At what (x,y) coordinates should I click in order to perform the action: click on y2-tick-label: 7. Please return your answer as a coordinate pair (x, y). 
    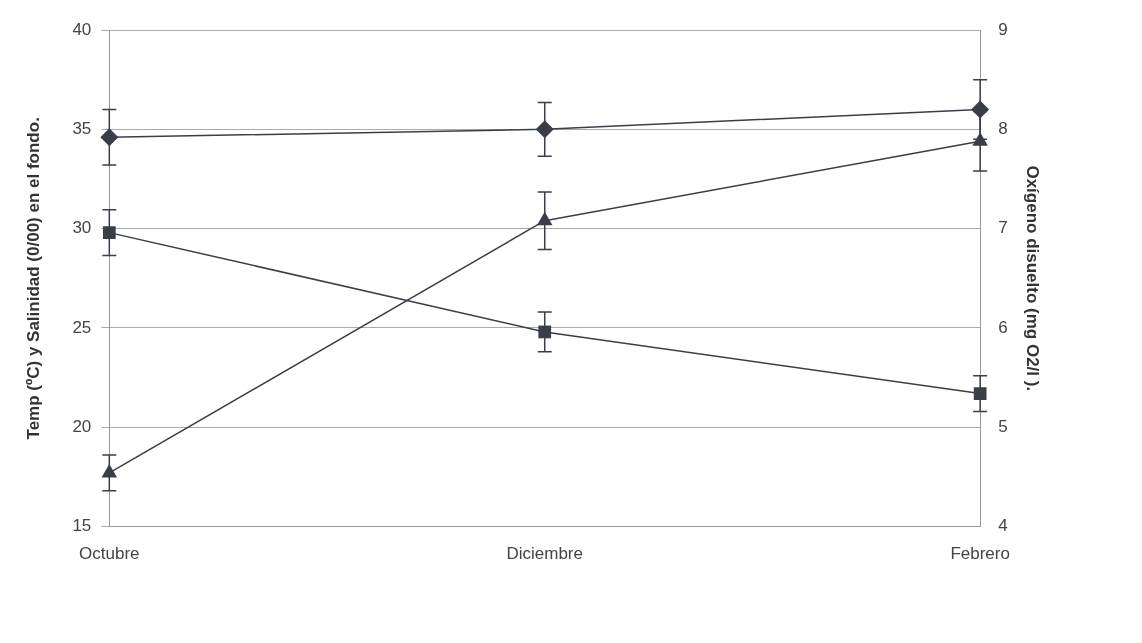
    Looking at the image, I should click on (1003, 228).